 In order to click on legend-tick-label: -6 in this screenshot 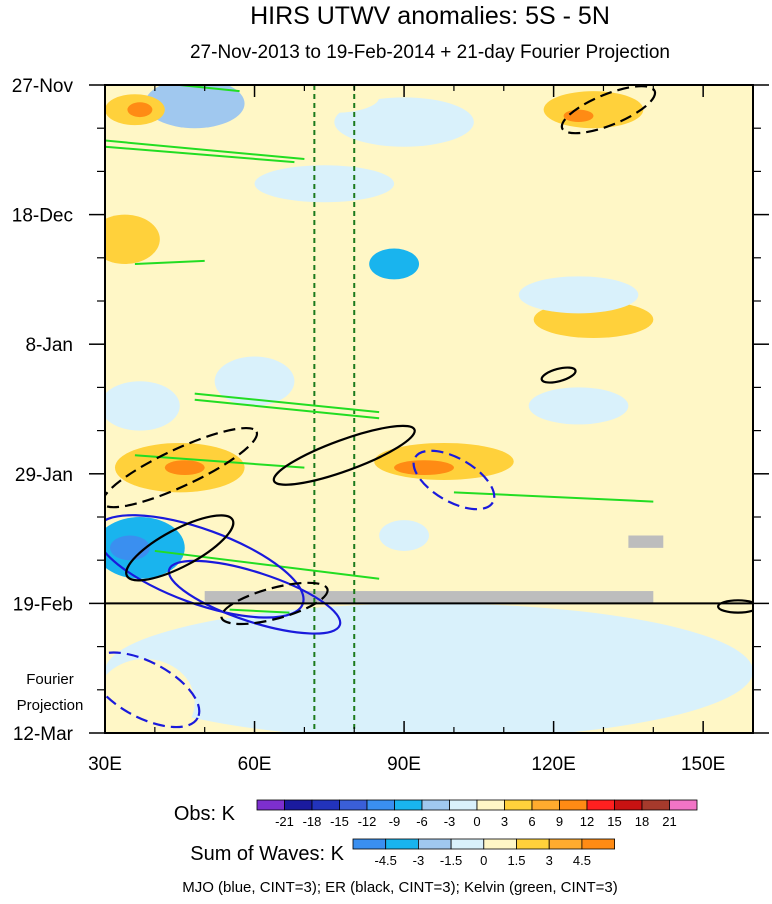, I will do `click(422, 821)`.